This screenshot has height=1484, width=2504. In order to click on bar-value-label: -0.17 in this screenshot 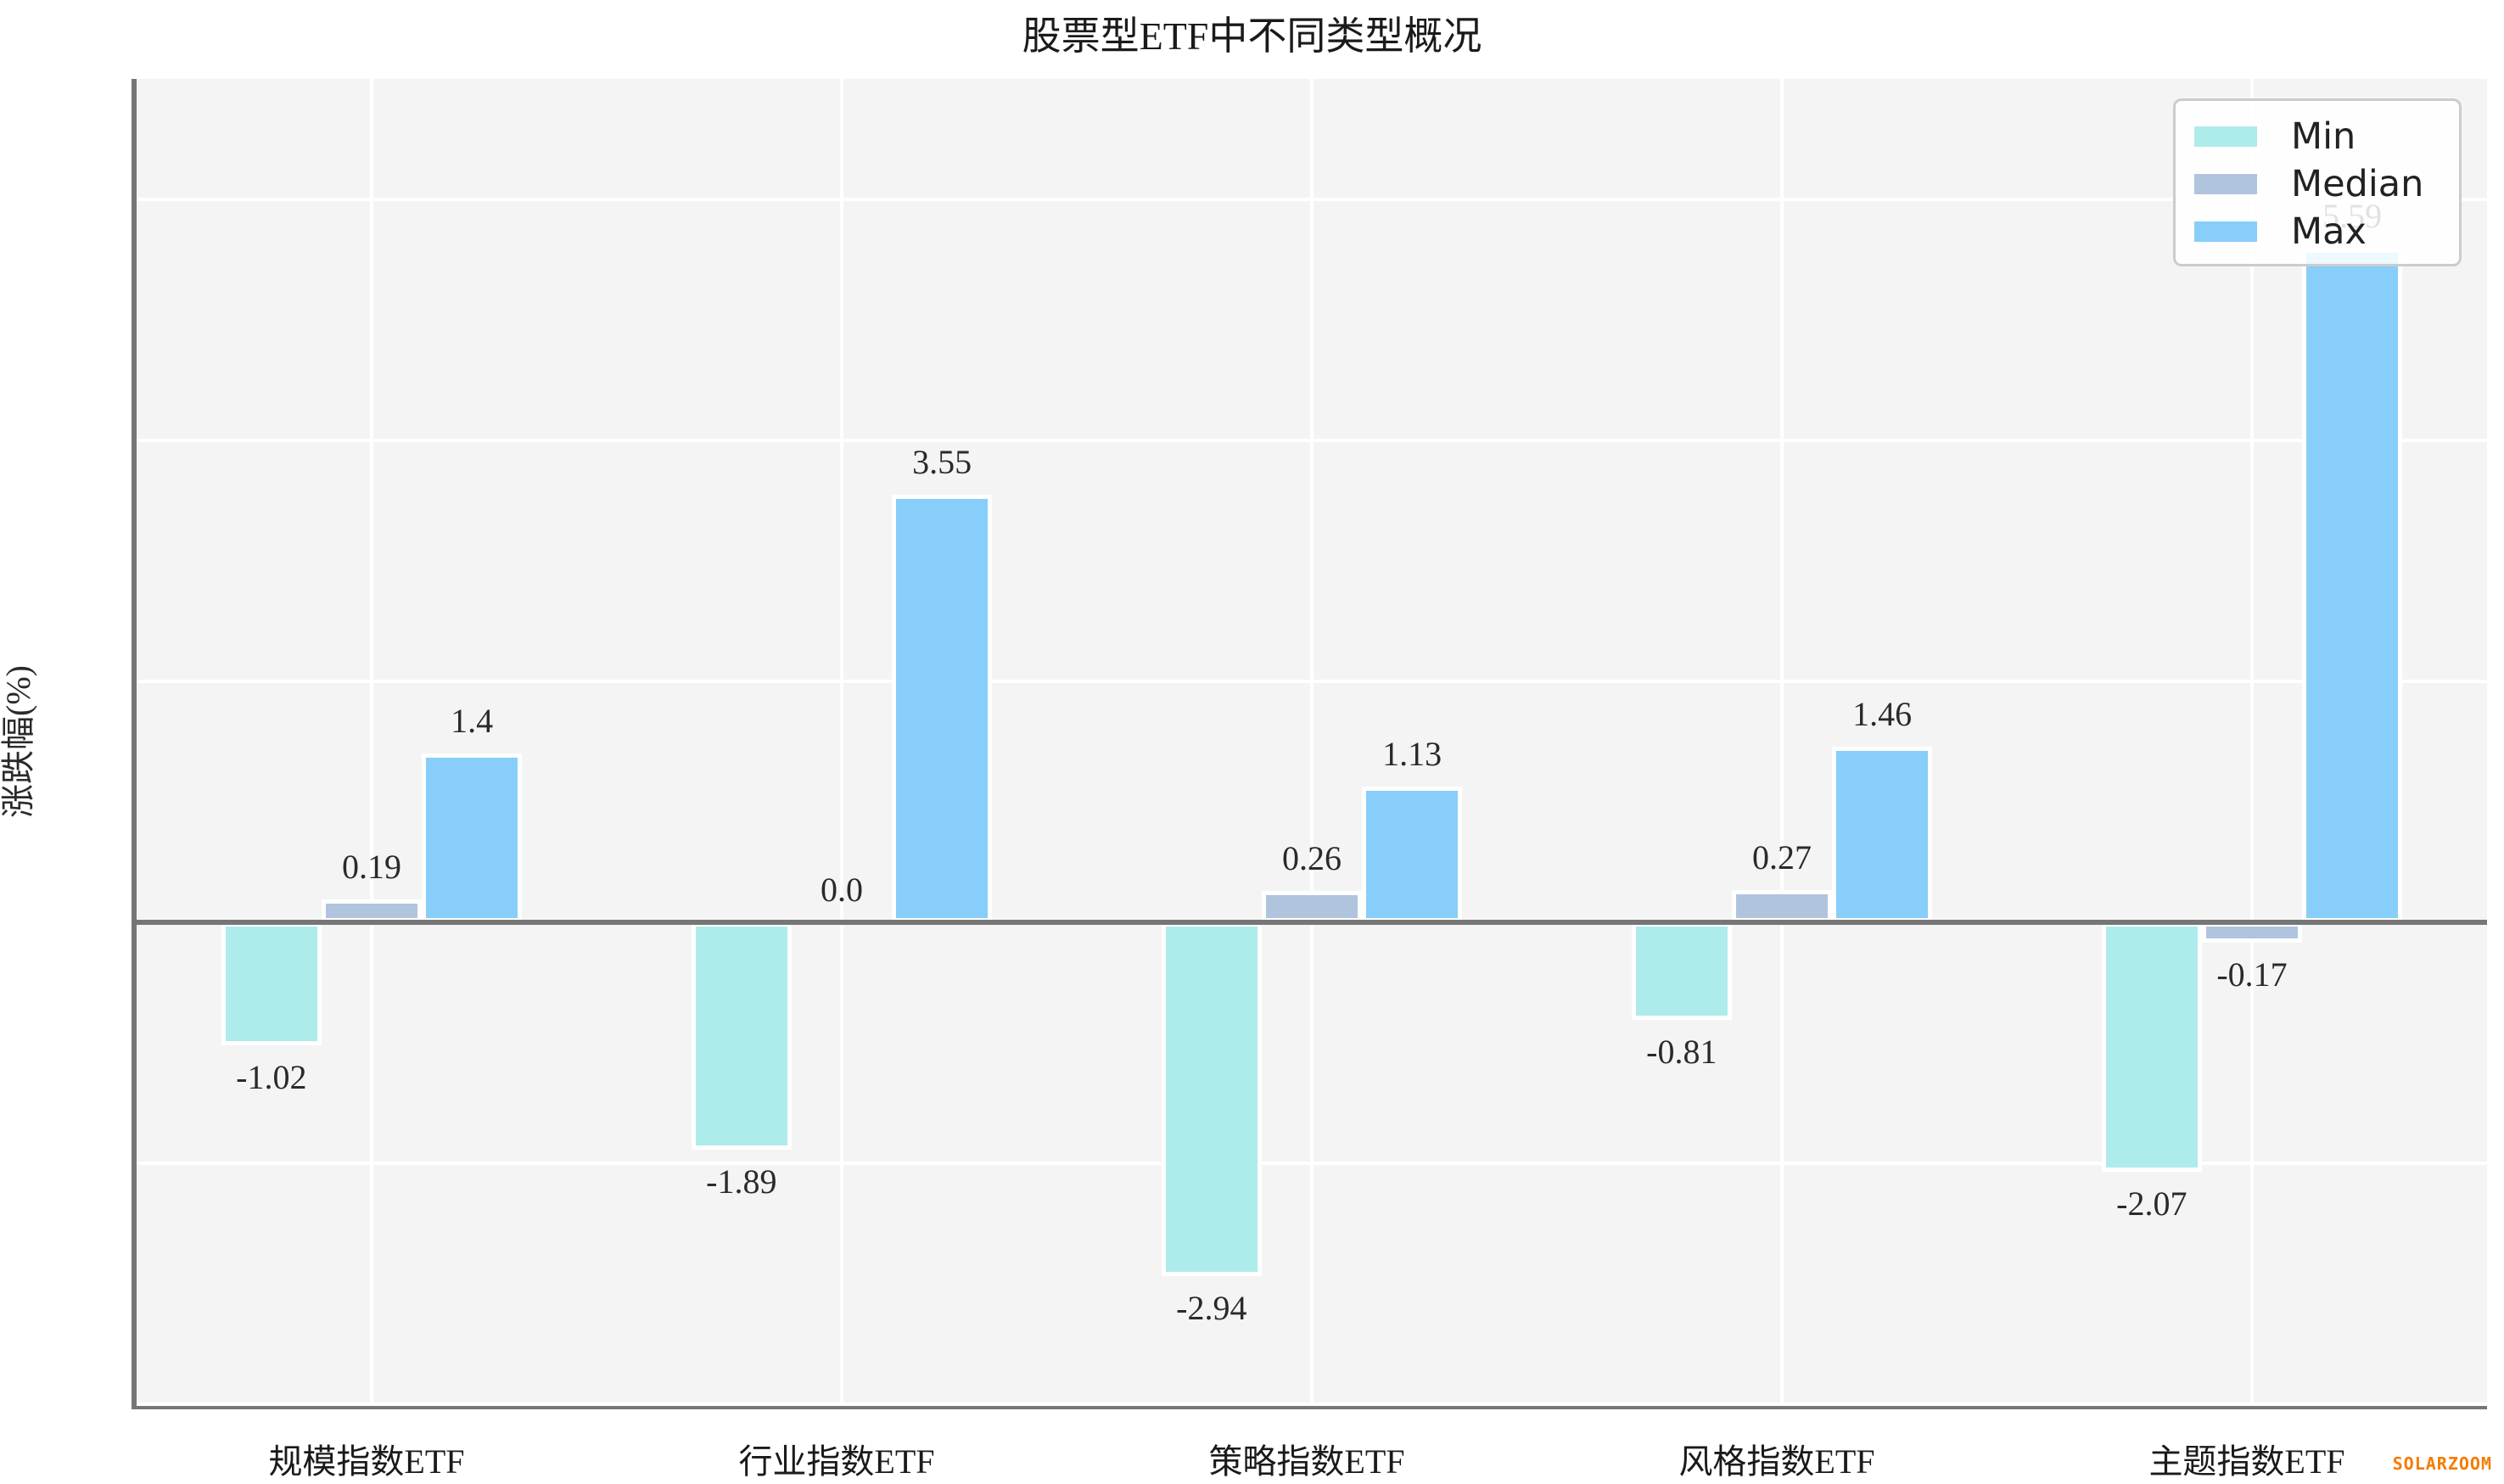, I will do `click(2252, 974)`.